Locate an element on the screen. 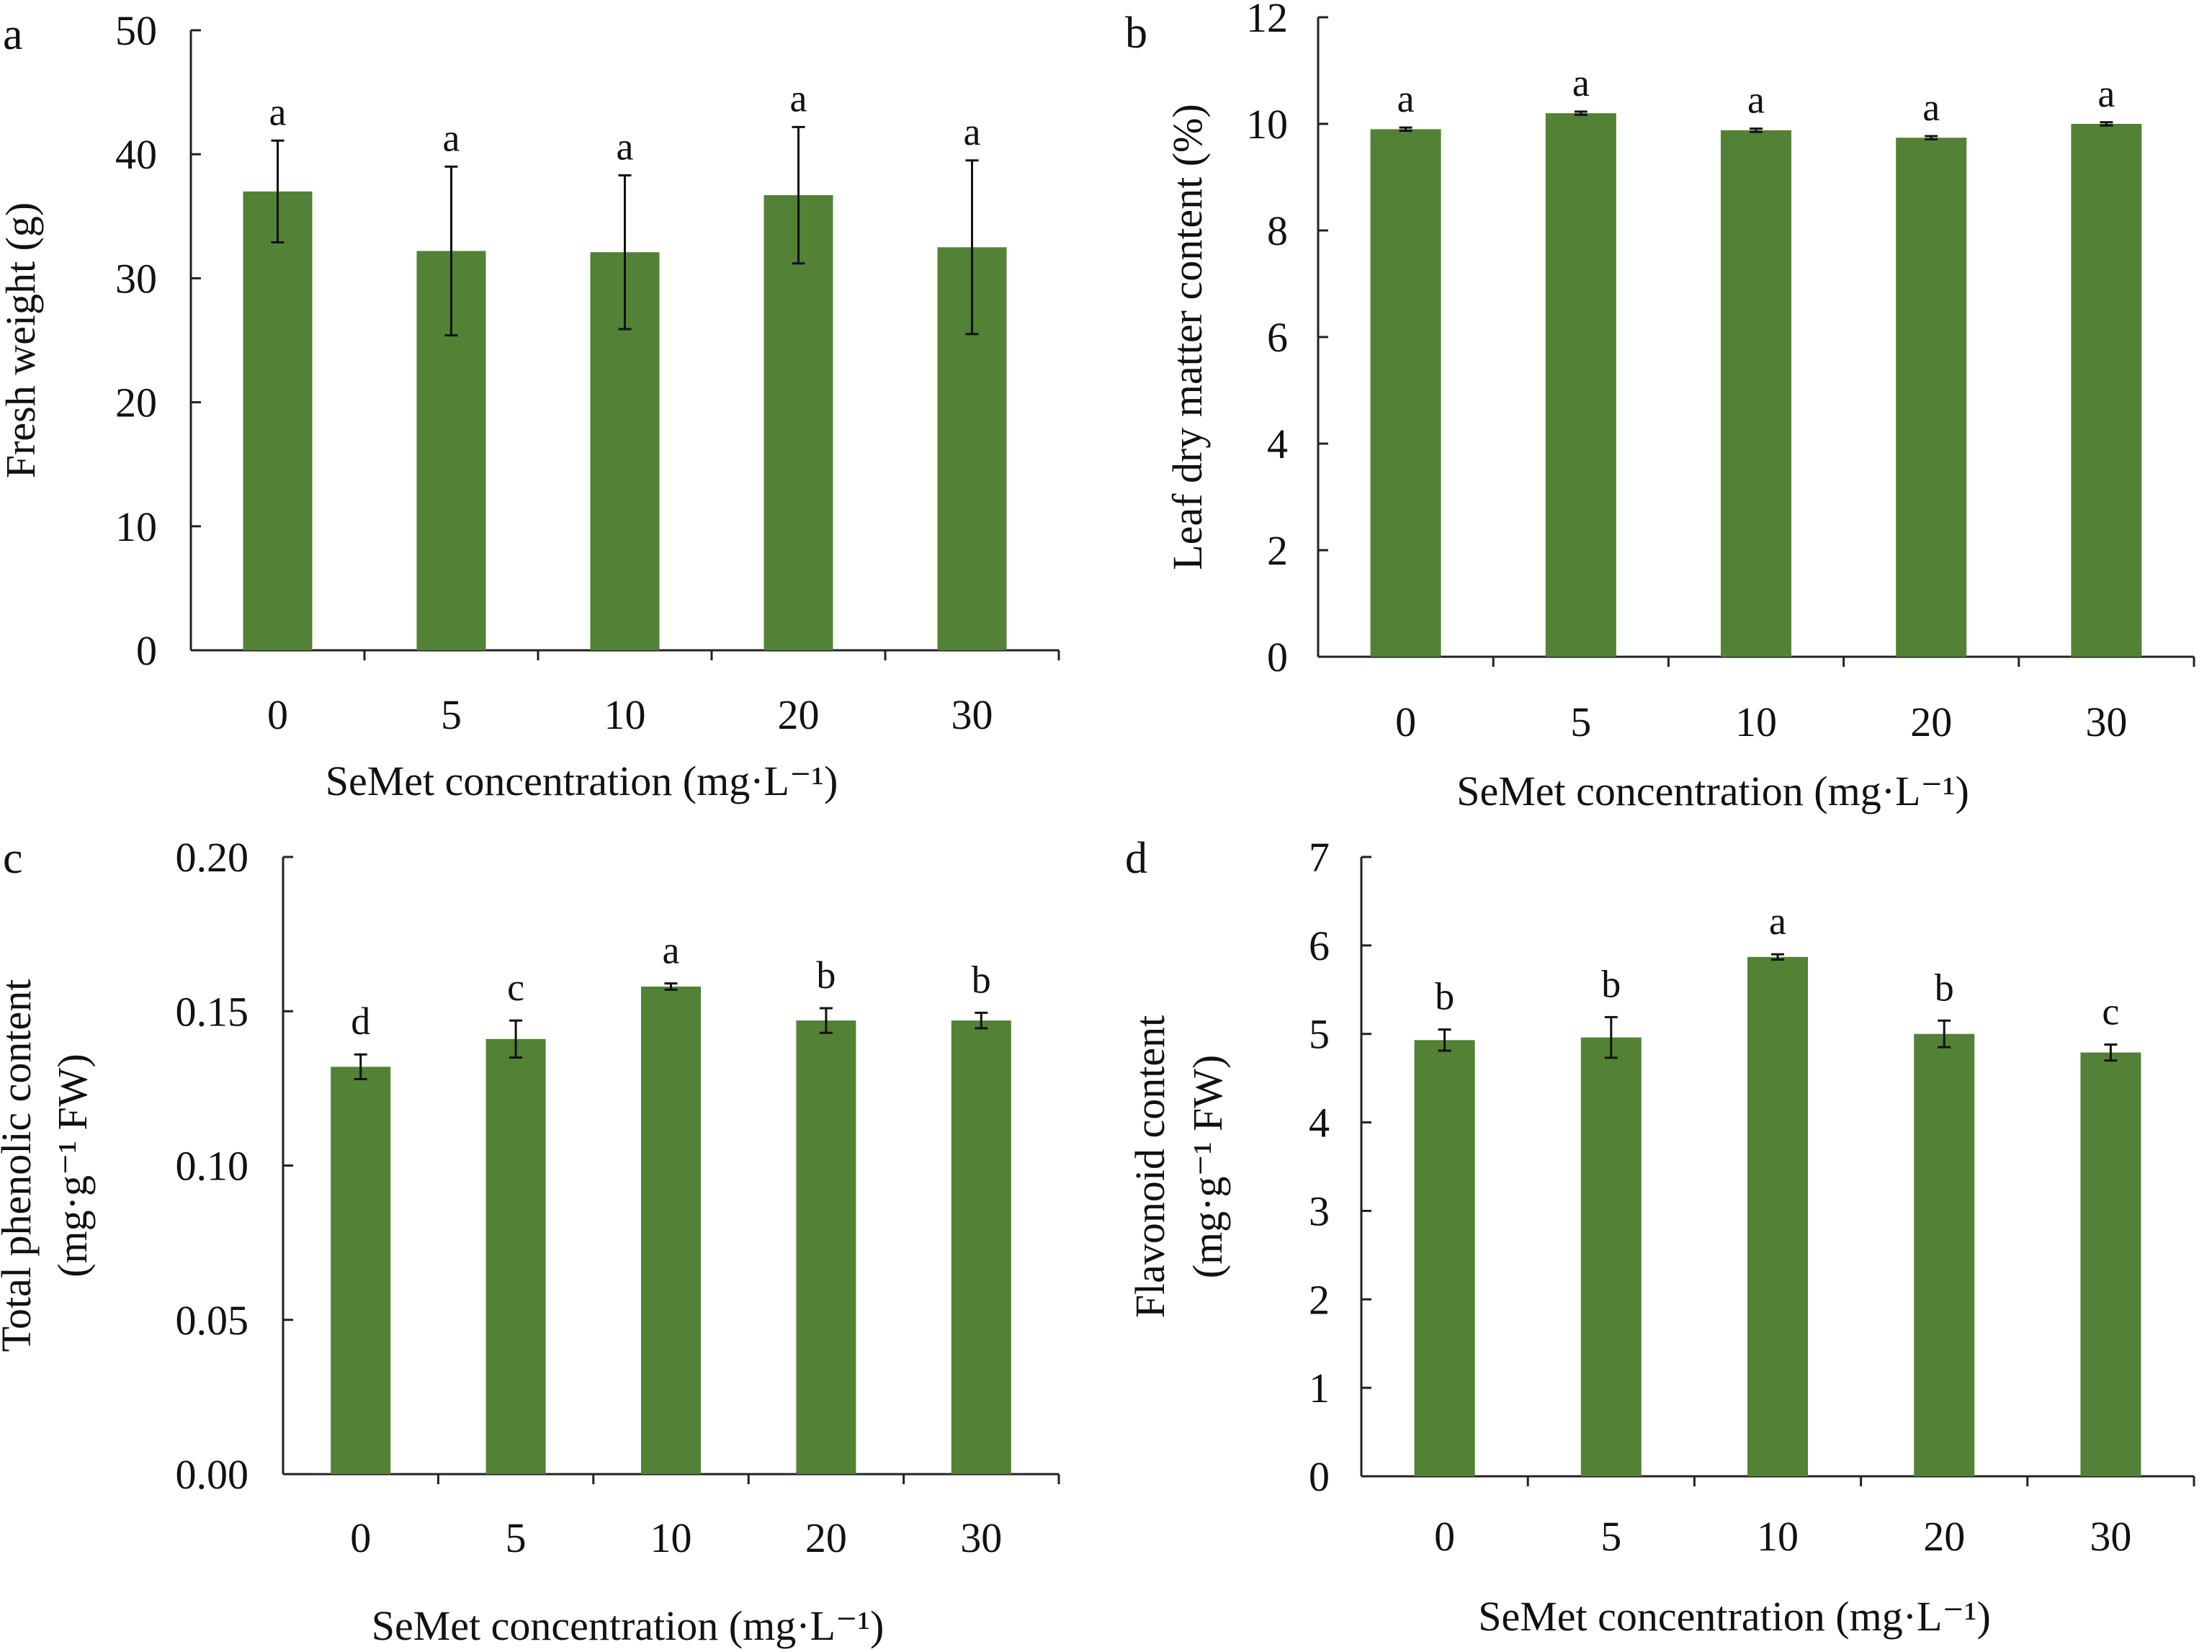 The height and width of the screenshot is (1652, 2212). y-axis-title: Leaf dry matter content (%) is located at coordinates (1187, 337).